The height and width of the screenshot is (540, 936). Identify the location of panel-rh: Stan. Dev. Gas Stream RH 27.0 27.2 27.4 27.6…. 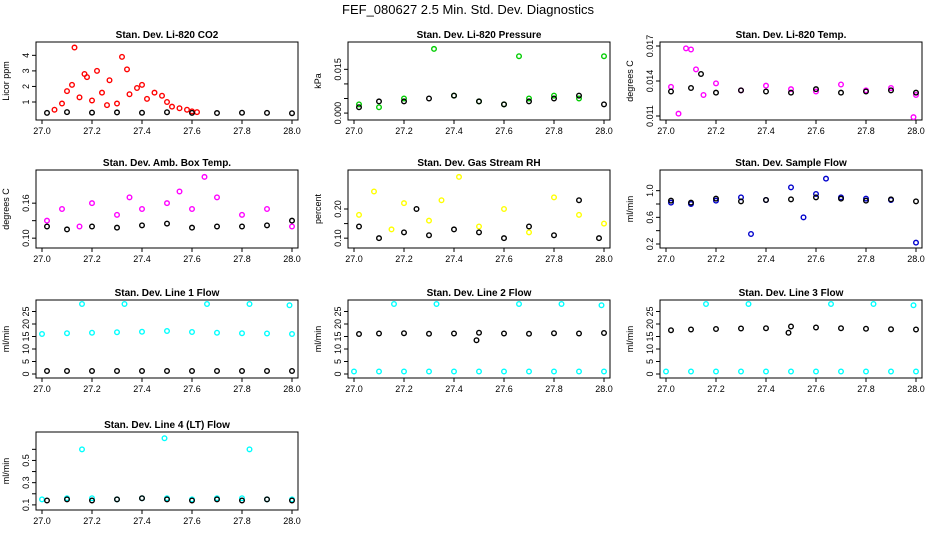
(468, 209).